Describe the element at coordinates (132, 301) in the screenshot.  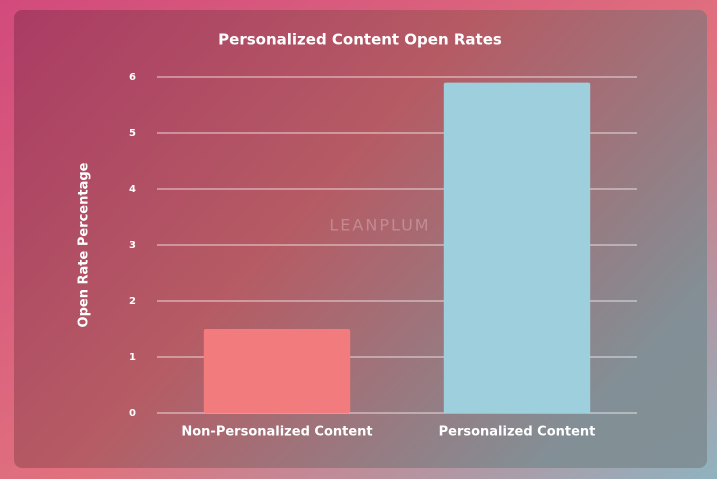
I see `y-tick-label: 2` at that location.